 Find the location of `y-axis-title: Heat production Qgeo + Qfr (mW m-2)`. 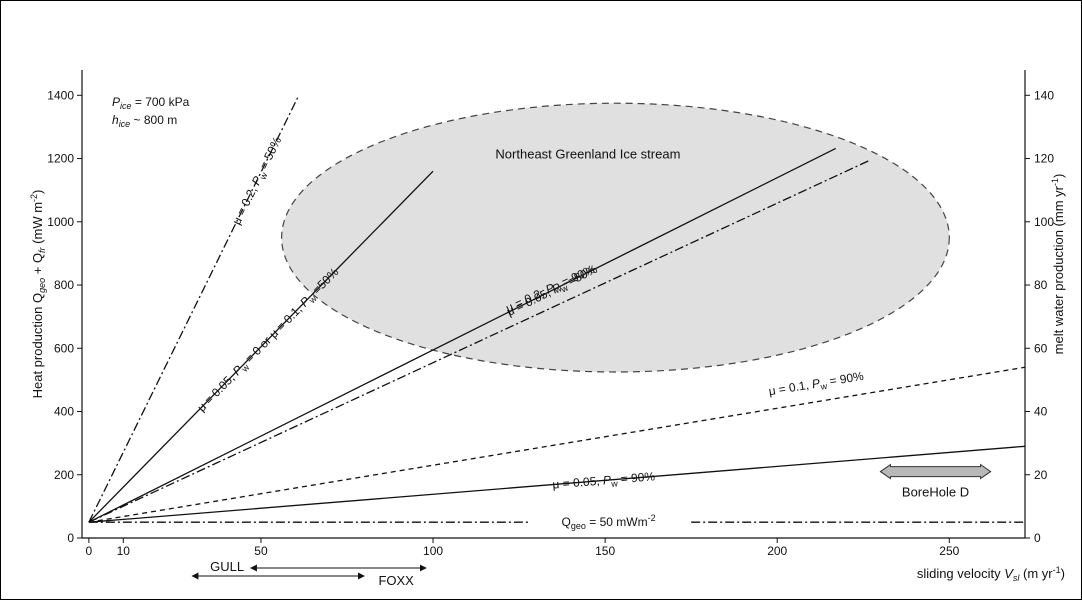

y-axis-title: Heat production Qgeo + Qfr (mW m-2) is located at coordinates (38, 294).